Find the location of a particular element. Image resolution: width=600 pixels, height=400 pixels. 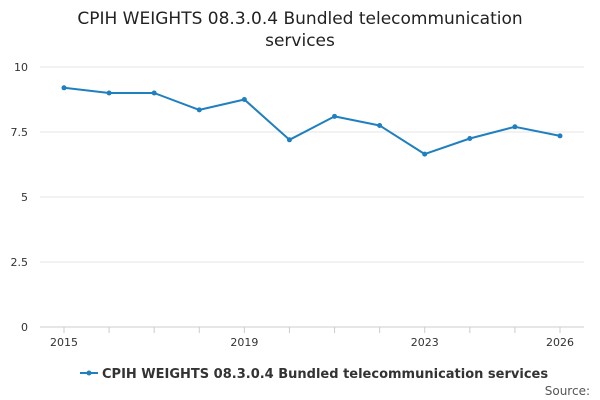

y-tick-label: 5 is located at coordinates (24, 197).